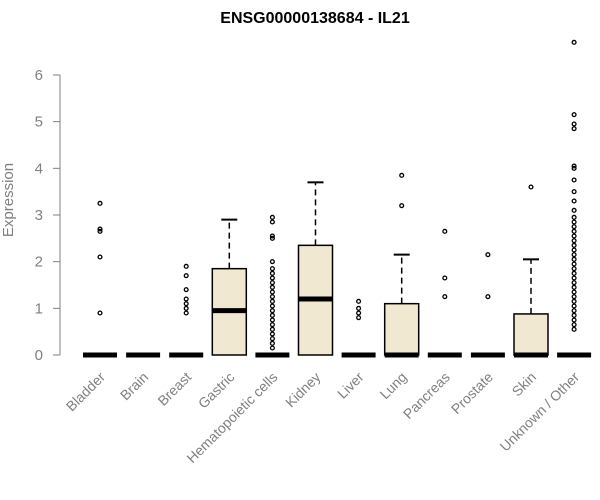  What do you see at coordinates (350, 385) in the screenshot?
I see `x-tick-label: Liver` at bounding box center [350, 385].